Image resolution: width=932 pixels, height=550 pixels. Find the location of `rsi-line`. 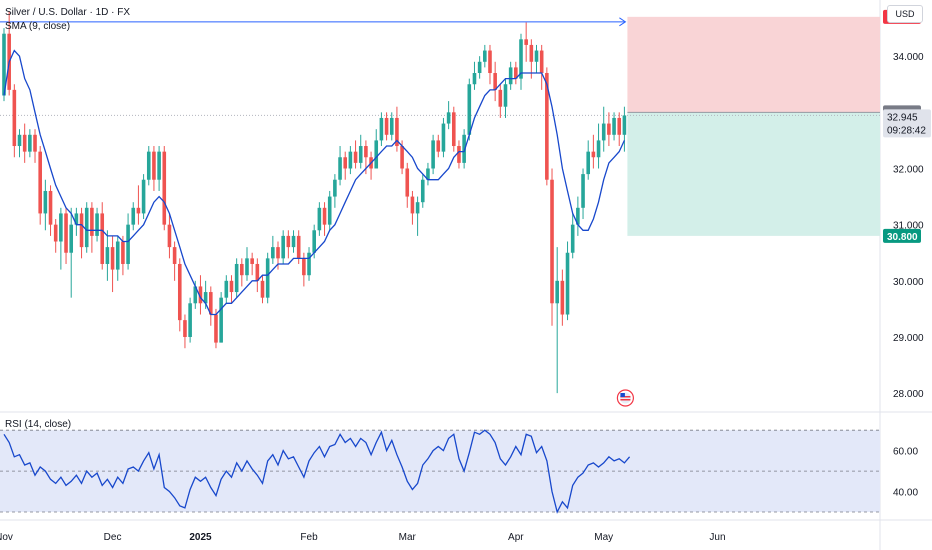

rsi-line is located at coordinates (317, 471).